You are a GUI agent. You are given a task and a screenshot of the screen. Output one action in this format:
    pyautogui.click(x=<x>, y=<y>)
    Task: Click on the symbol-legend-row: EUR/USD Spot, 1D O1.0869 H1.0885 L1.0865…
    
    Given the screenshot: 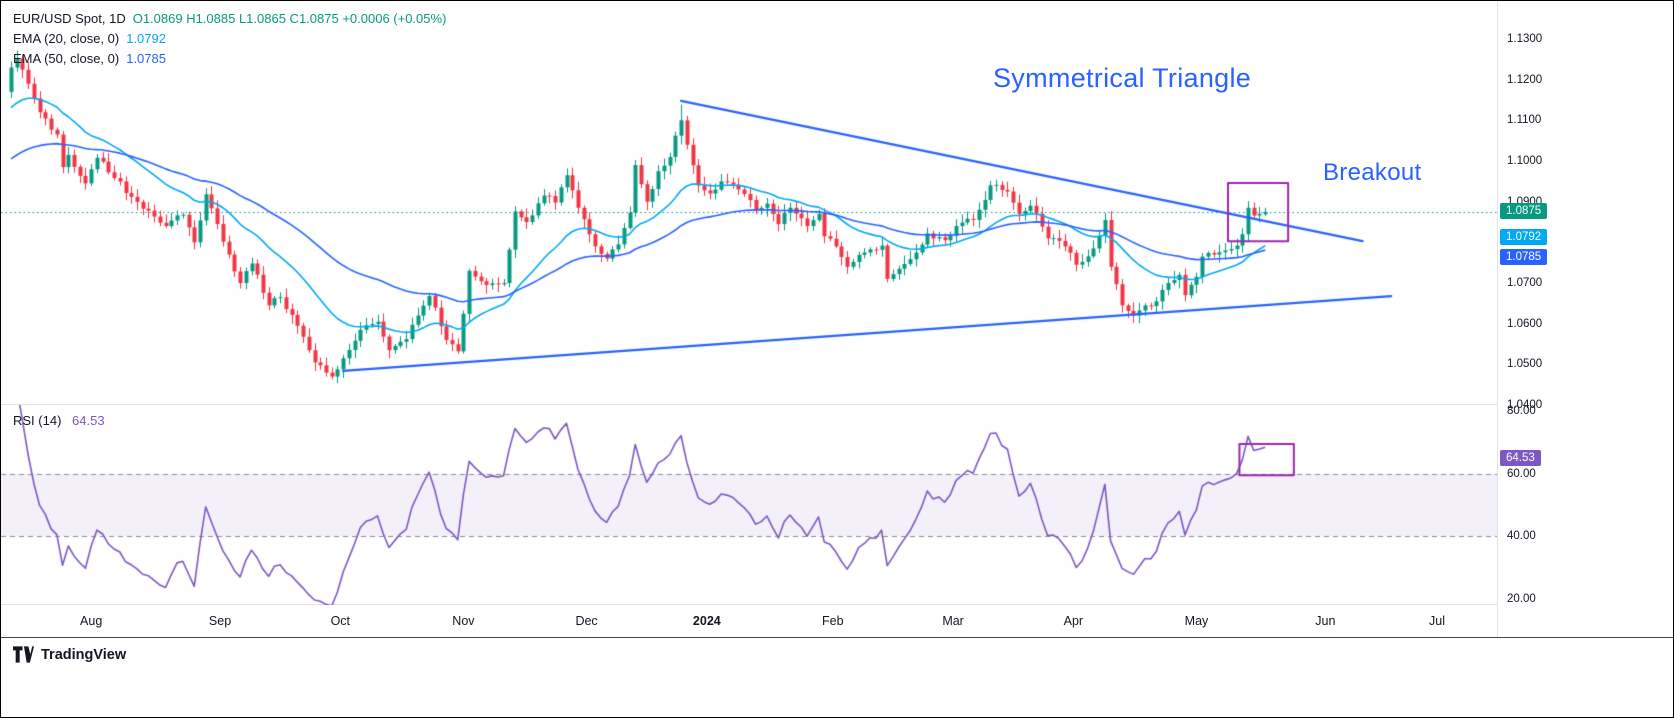 What is the action you would take?
    pyautogui.click(x=229, y=19)
    